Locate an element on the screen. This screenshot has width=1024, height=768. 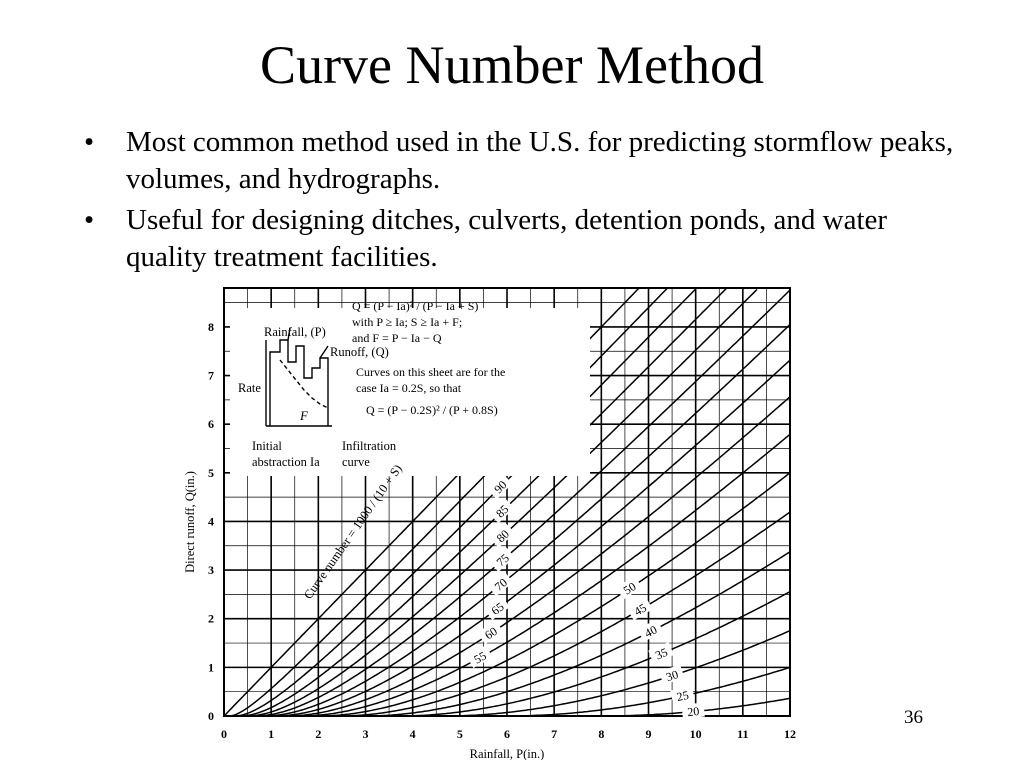
x-tick-label: 0 is located at coordinates (224, 734).